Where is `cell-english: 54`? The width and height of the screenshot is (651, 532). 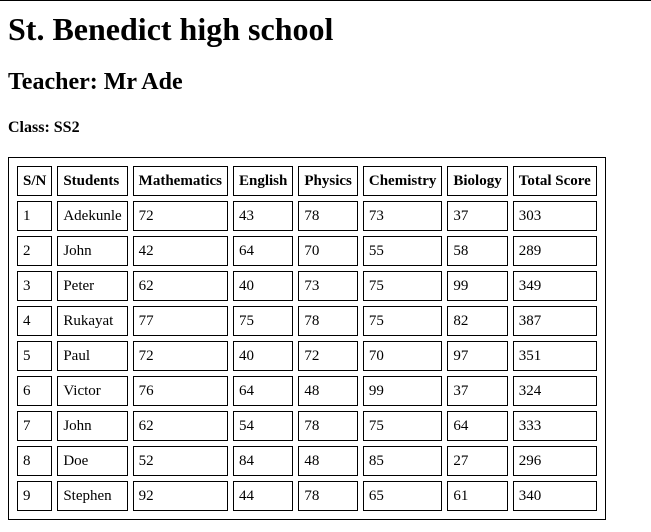
cell-english: 54 is located at coordinates (263, 426).